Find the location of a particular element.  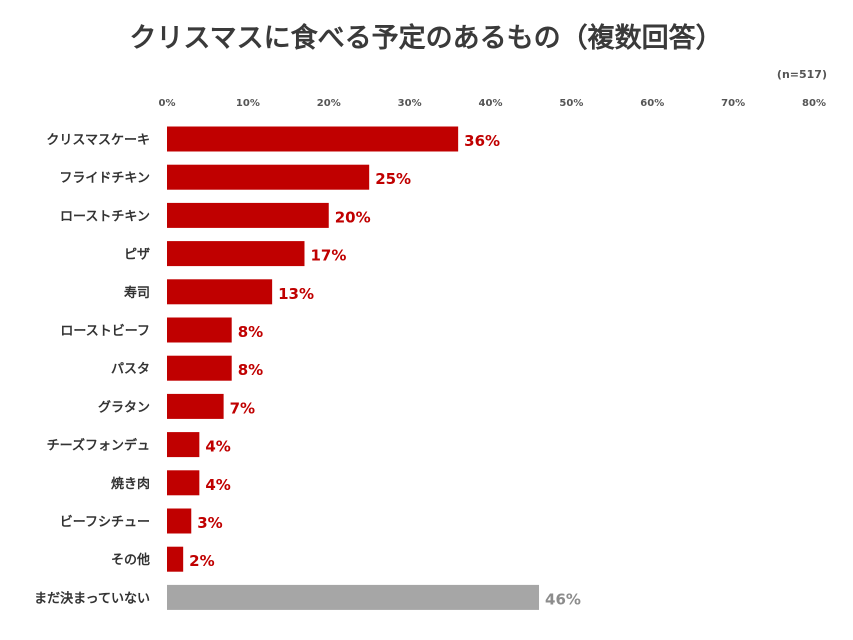

chart-title: クリスマスに食べる予定のあるもの（複数回答） is located at coordinates (425, 38).